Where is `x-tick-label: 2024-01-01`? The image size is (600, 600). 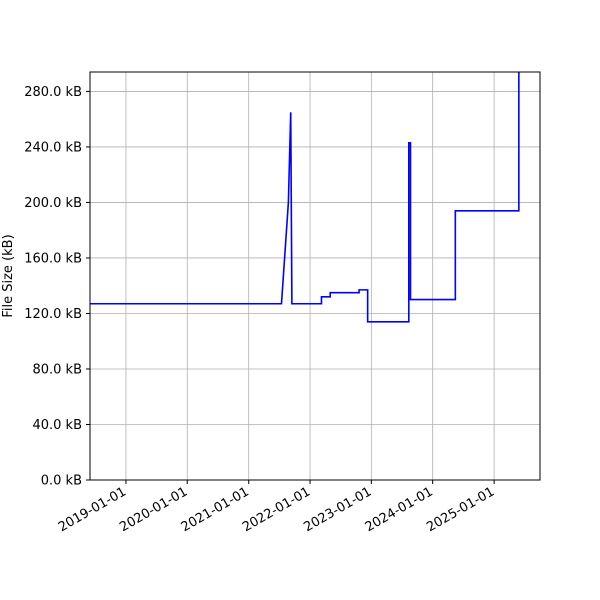 x-tick-label: 2024-01-01 is located at coordinates (399, 509).